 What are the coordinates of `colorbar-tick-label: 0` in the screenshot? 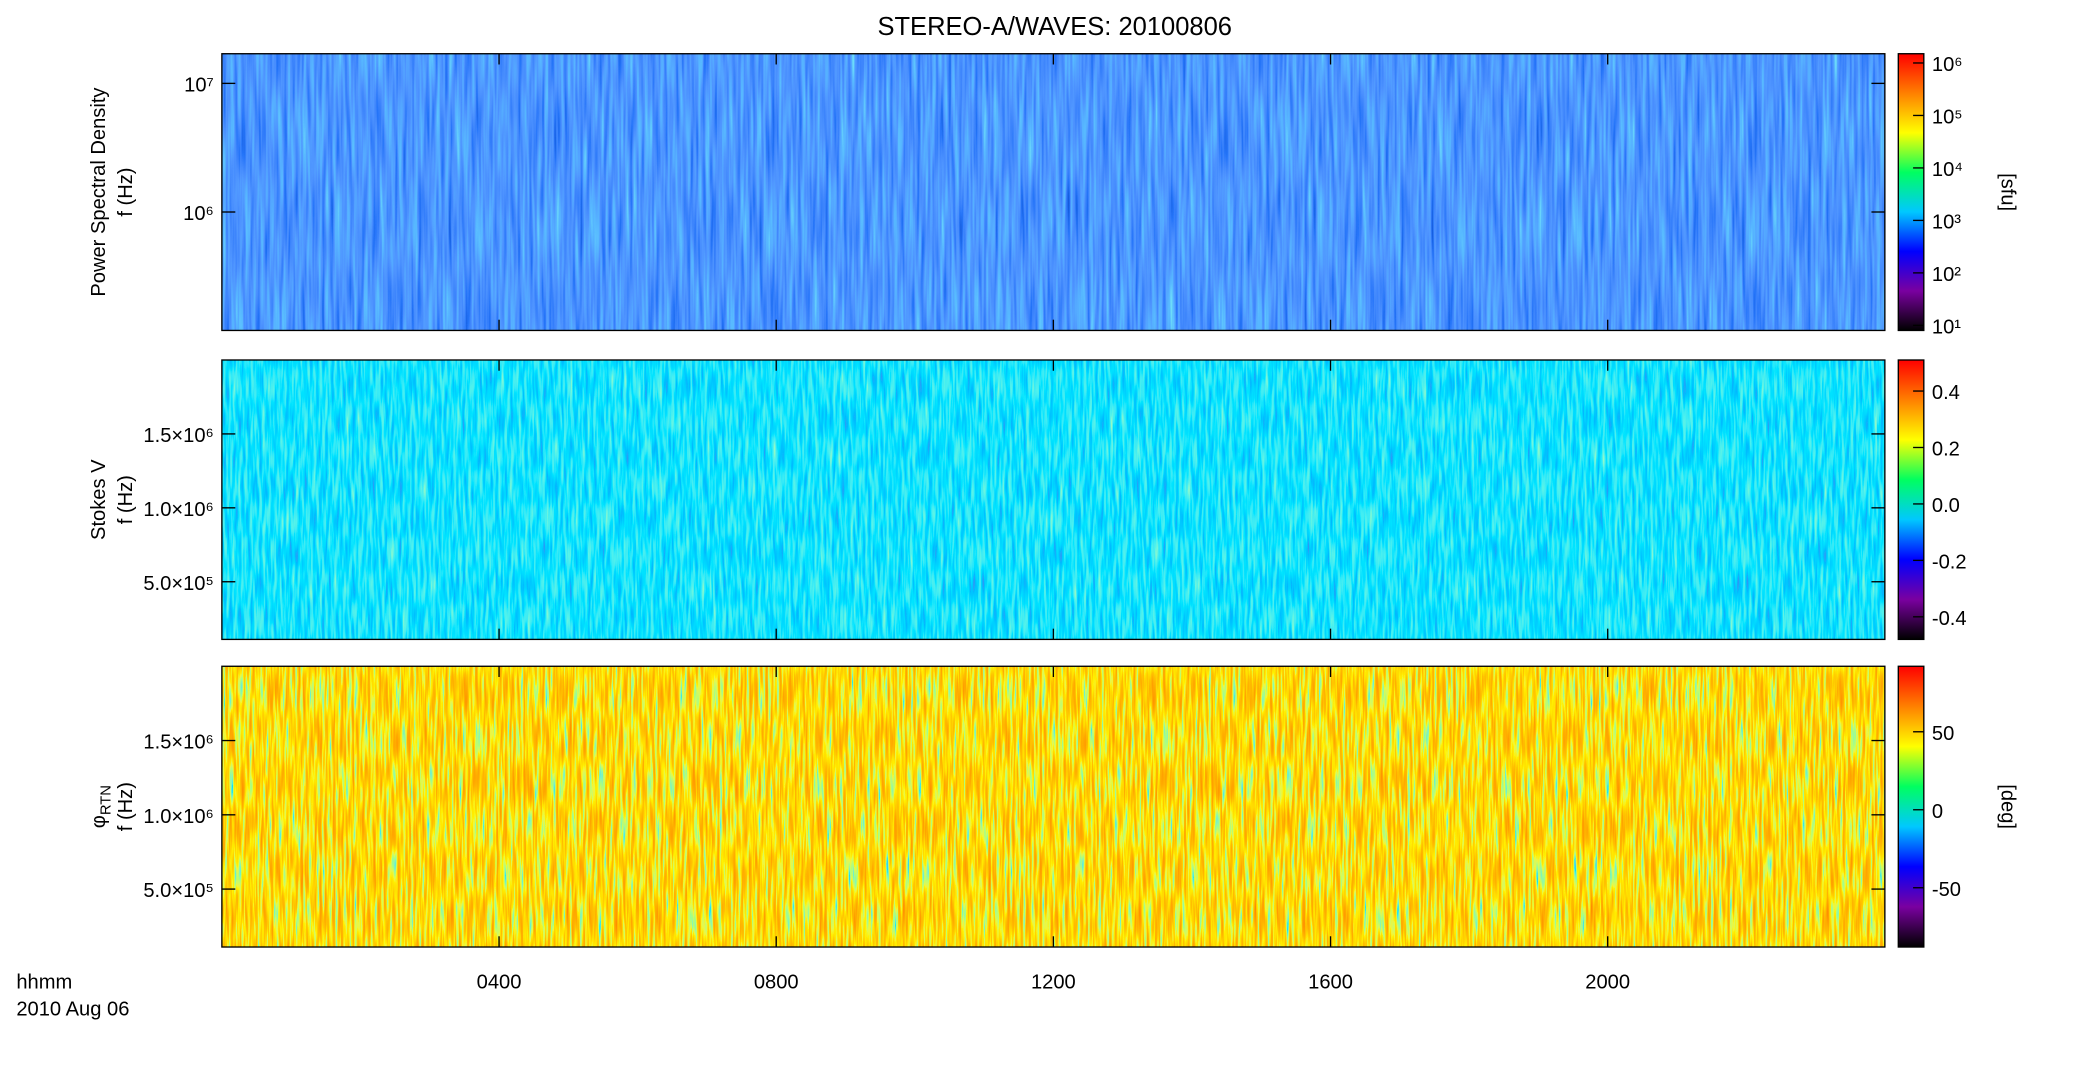 It's located at (1937, 812).